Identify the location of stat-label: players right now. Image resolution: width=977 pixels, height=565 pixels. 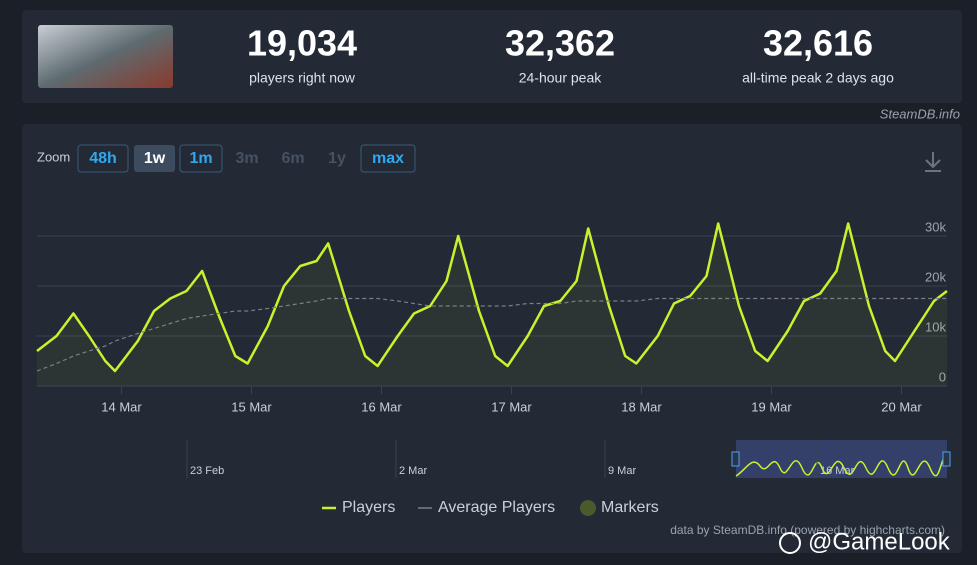
(302, 78).